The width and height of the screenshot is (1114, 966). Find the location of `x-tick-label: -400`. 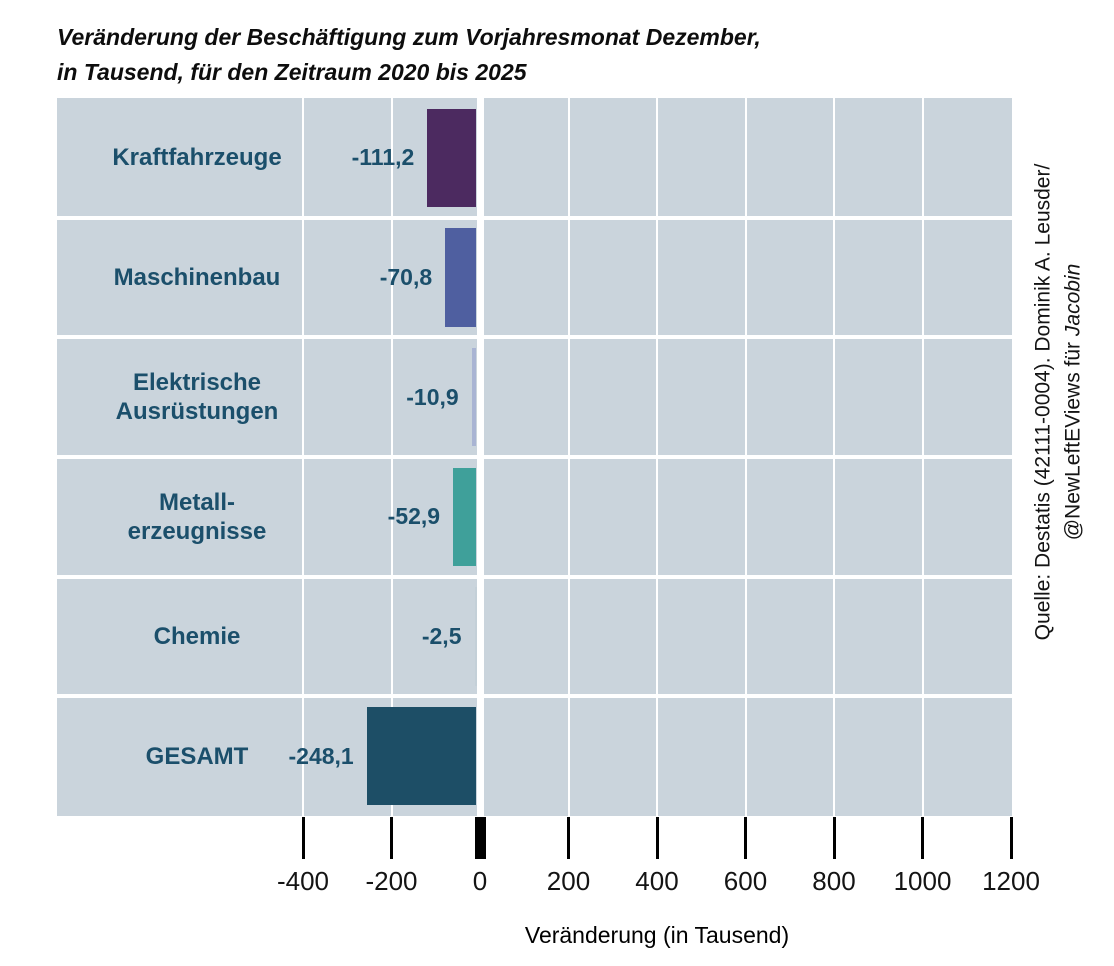

x-tick-label: -400 is located at coordinates (303, 881).